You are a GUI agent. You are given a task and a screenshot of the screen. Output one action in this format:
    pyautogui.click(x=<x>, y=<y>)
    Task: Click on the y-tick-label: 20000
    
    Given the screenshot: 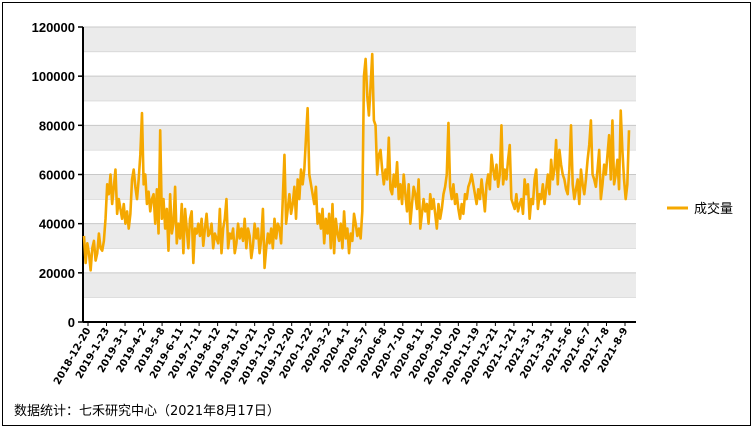 What is the action you would take?
    pyautogui.click(x=57, y=273)
    